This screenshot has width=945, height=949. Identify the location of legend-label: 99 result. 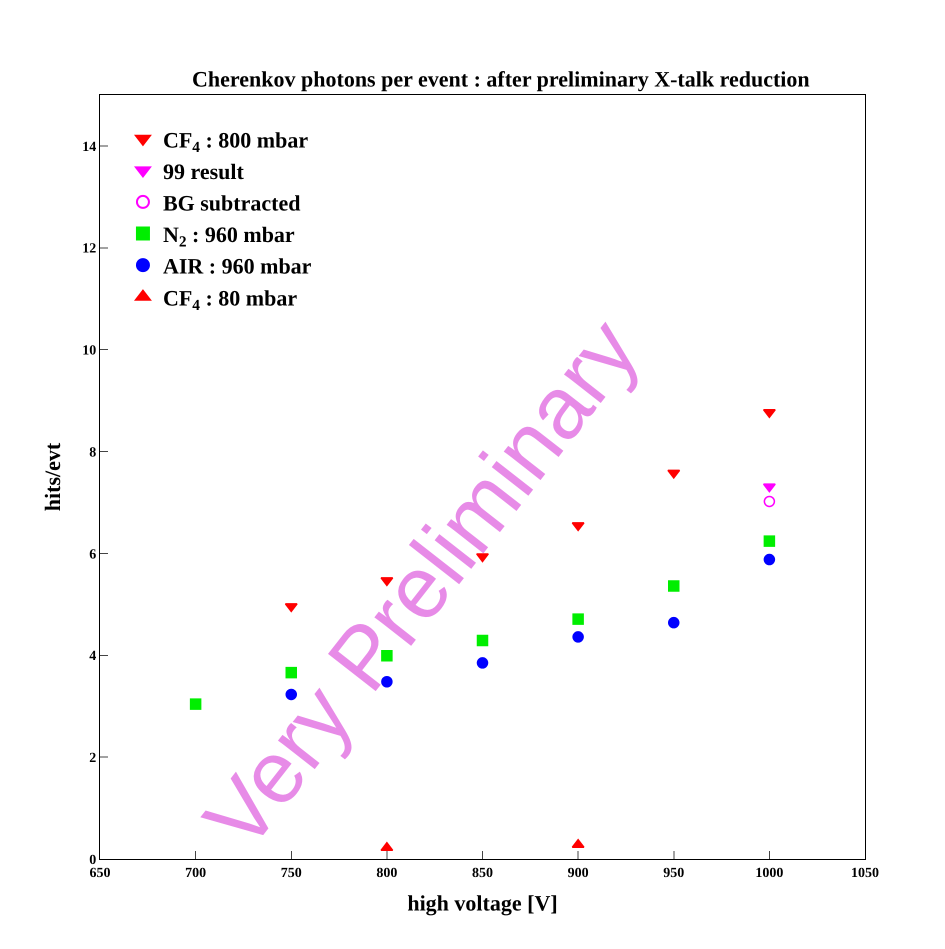
(203, 171).